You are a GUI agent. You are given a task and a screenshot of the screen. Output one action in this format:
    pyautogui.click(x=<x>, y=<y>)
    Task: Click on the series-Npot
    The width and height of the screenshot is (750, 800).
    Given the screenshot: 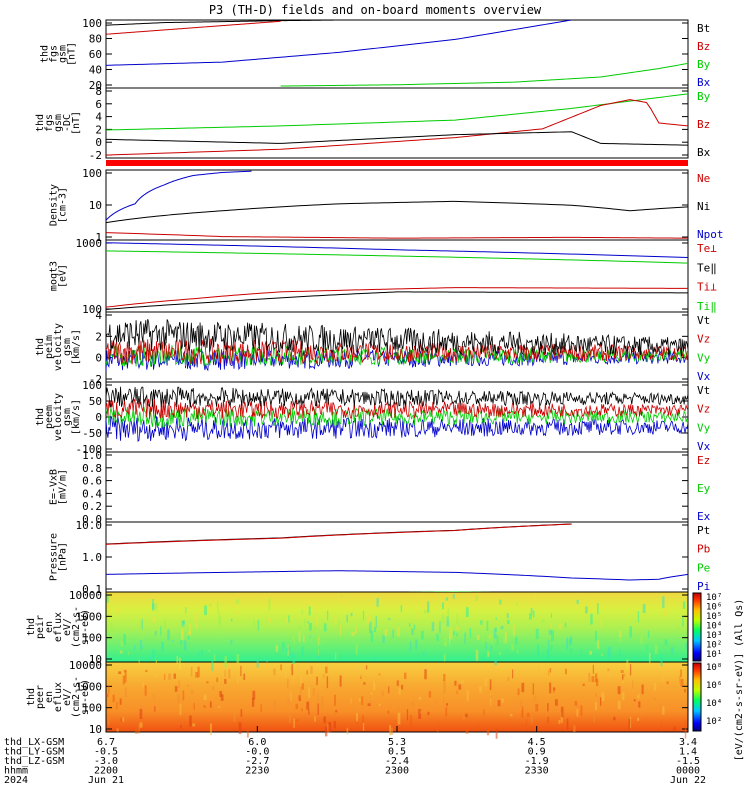 What is the action you would take?
    pyautogui.click(x=179, y=195)
    